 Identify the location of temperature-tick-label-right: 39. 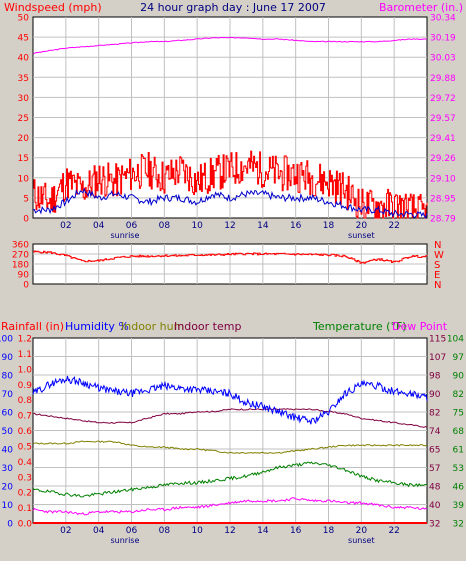
(459, 506).